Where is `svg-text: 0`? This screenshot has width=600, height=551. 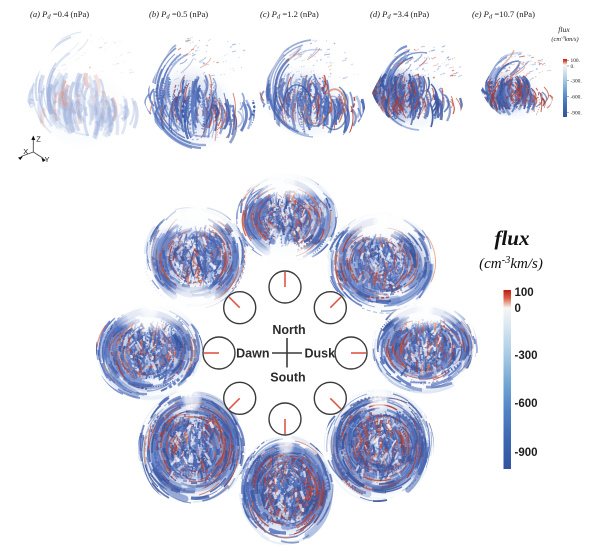
svg-text: 0 is located at coordinates (518, 309).